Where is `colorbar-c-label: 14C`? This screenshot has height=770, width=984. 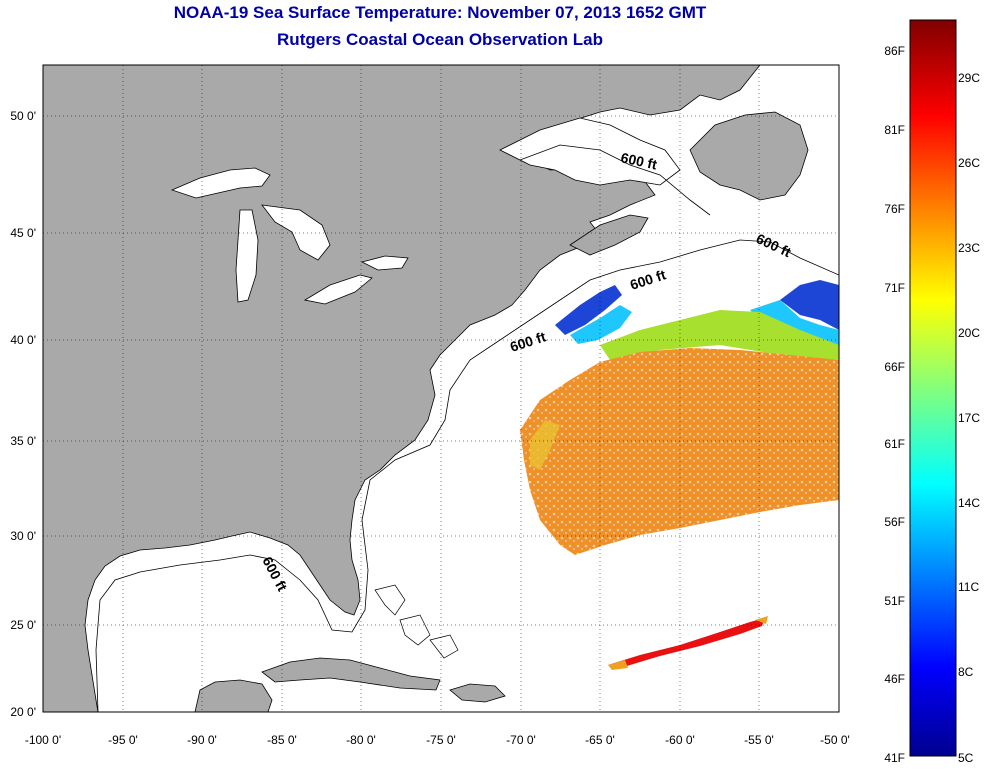
colorbar-c-label: 14C is located at coordinates (969, 503).